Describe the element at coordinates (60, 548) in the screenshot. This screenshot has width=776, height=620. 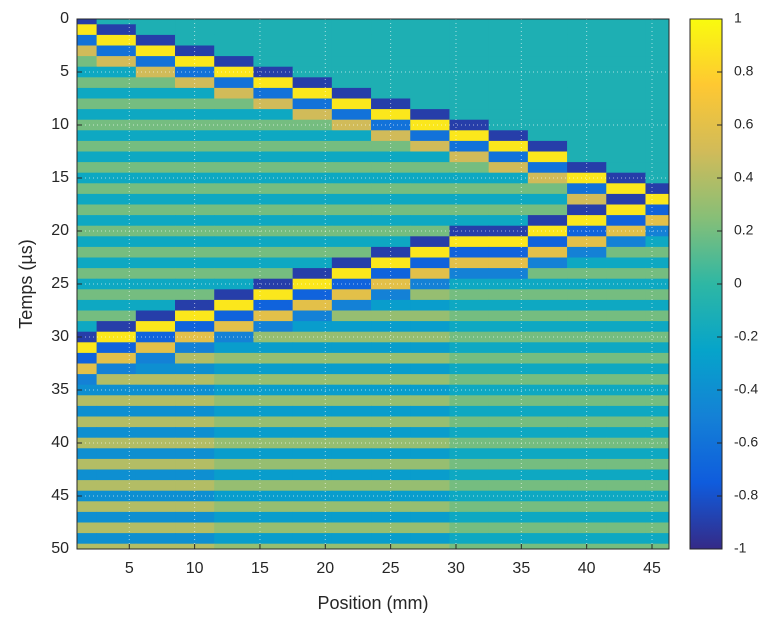
I see `y-tick-label: 50` at that location.